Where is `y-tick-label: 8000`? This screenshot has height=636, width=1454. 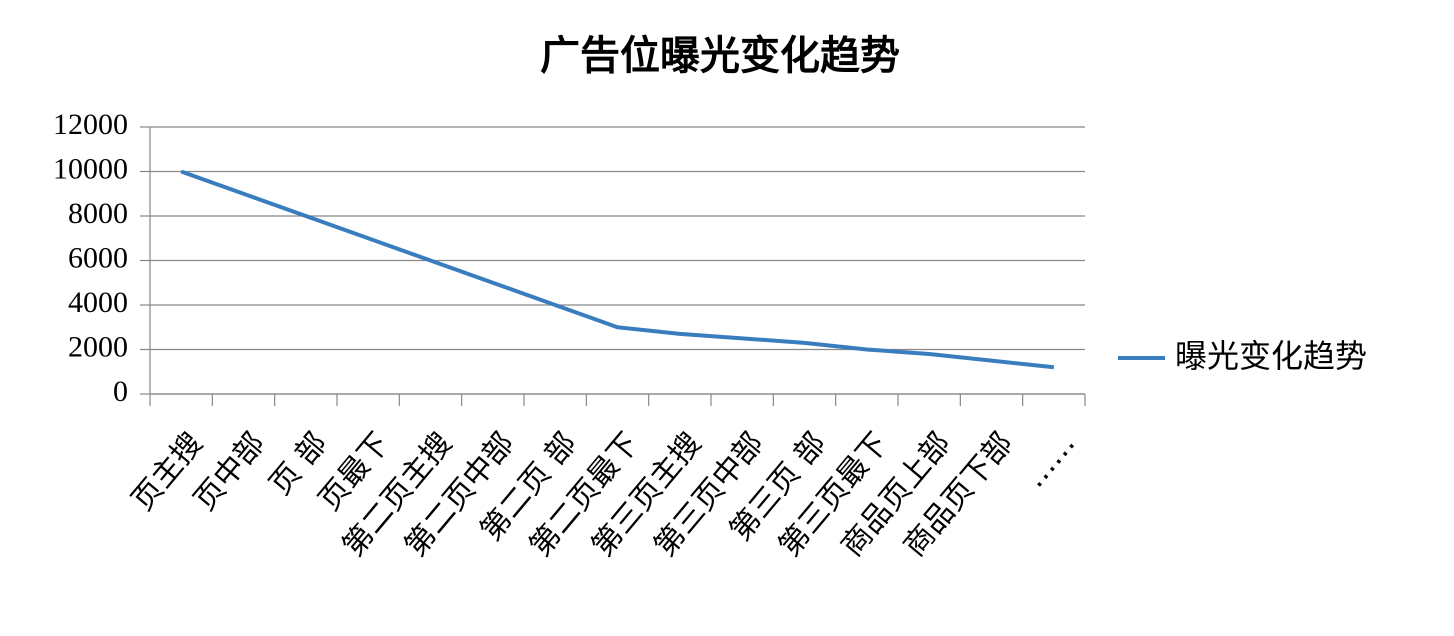 y-tick-label: 8000 is located at coordinates (98, 213).